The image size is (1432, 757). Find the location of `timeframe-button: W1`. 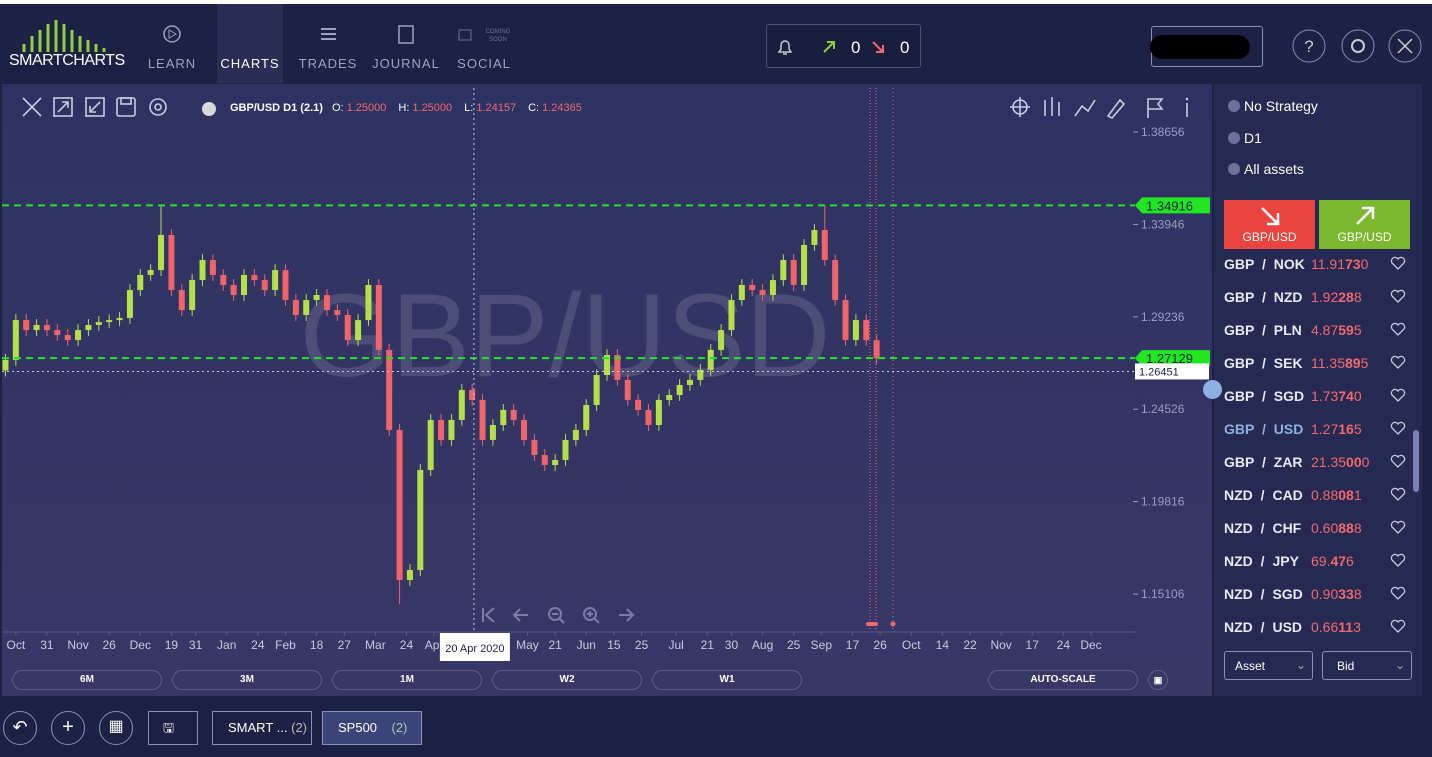

timeframe-button: W1 is located at coordinates (727, 680).